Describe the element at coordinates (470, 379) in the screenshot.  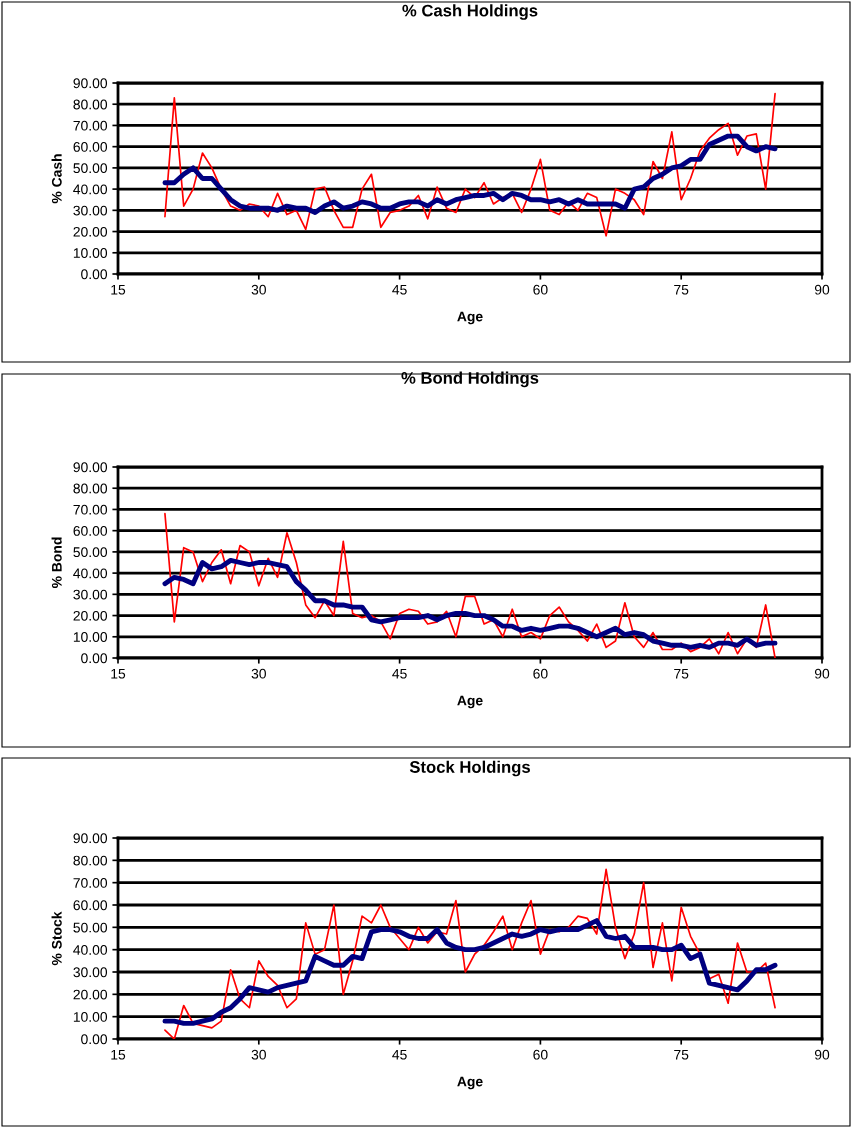
I see `chart-title: % Bond Holdings` at that location.